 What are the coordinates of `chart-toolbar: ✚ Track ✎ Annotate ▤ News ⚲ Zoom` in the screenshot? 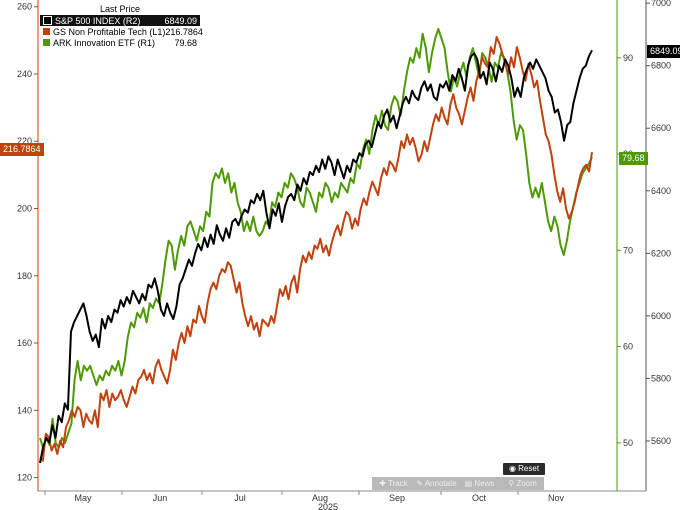 It's located at (458, 483).